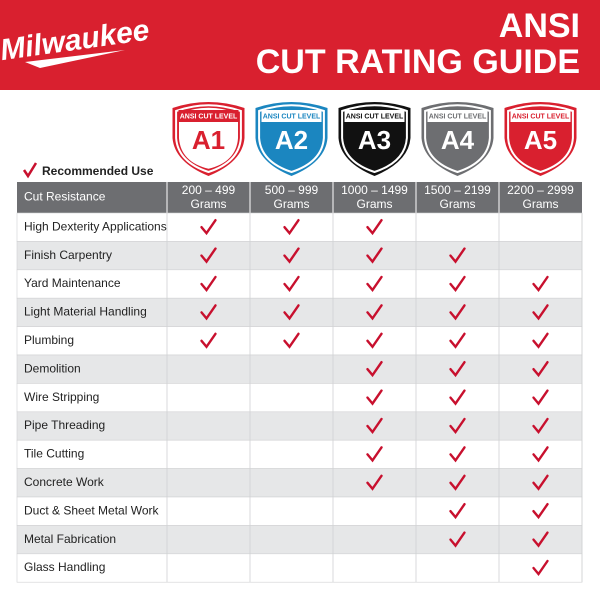  Describe the element at coordinates (95, 226) in the screenshot. I see `row-label: High Dexterity Applications` at that location.